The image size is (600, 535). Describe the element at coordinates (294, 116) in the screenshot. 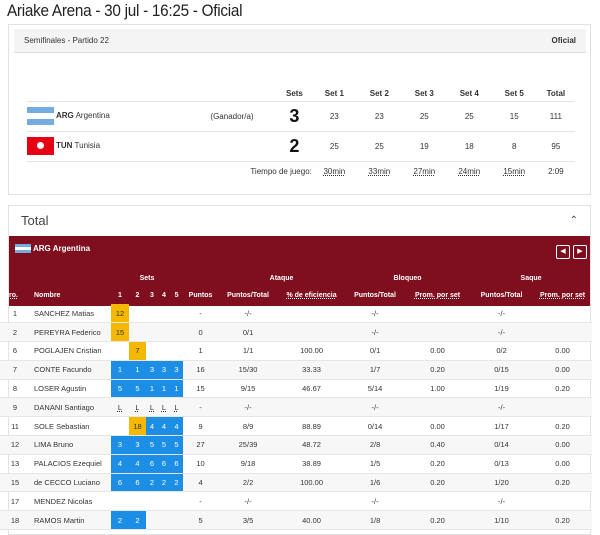

I see `sets-won: 3` at that location.